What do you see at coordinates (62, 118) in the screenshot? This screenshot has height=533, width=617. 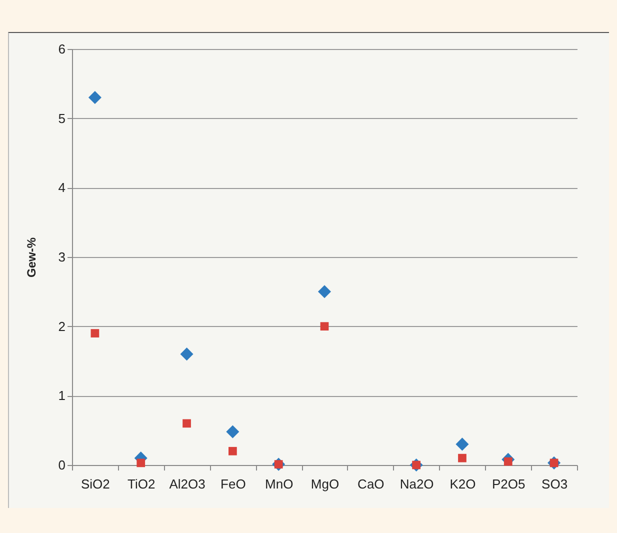 I see `y-tick-label: 5` at bounding box center [62, 118].